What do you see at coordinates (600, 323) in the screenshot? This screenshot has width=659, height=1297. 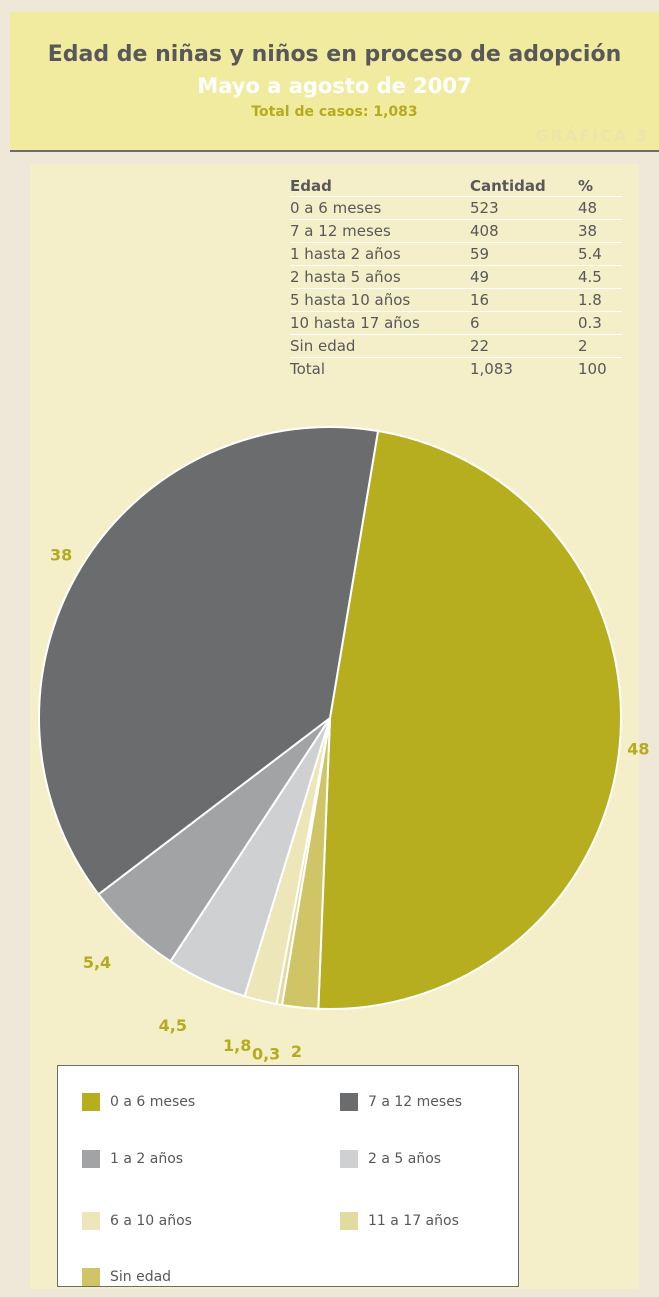 I see `table-cell-percent: 0.3` at bounding box center [600, 323].